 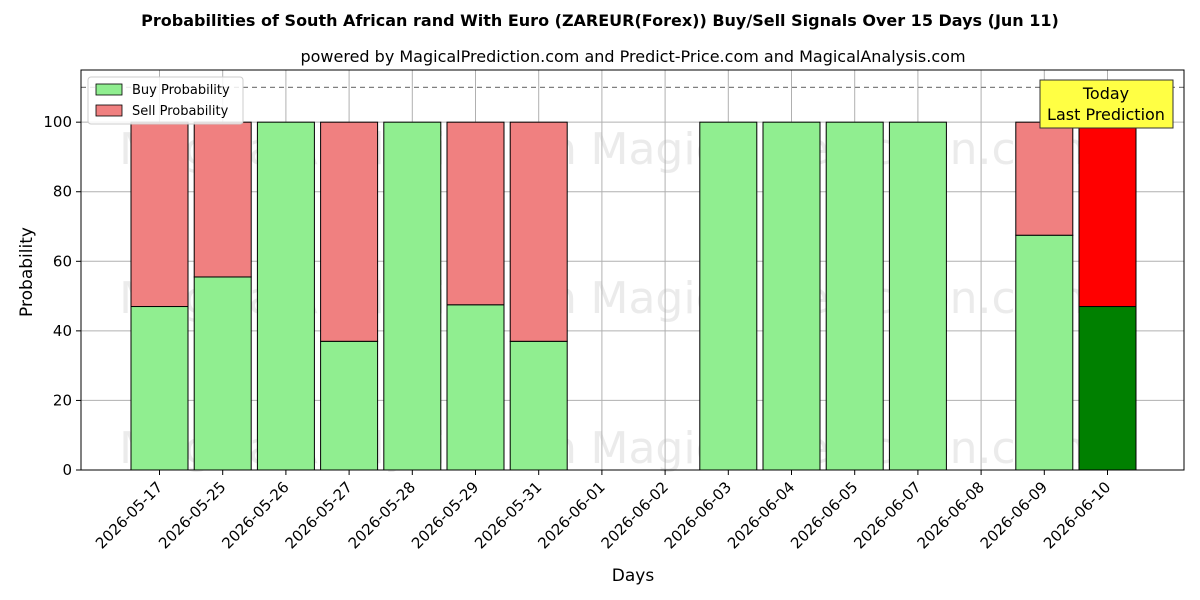 I want to click on today-annotation: Today Last Prediction, so click(x=1106, y=104).